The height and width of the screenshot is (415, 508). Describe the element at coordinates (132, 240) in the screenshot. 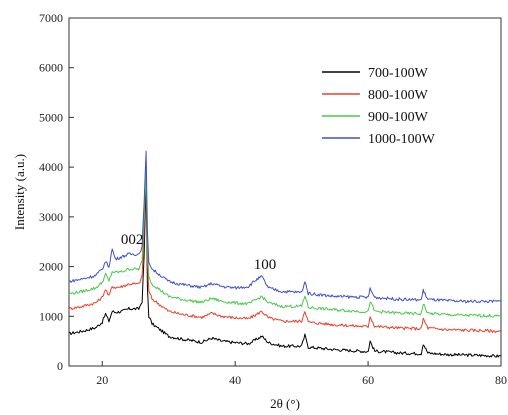

I see `peak-annotation: 002` at that location.